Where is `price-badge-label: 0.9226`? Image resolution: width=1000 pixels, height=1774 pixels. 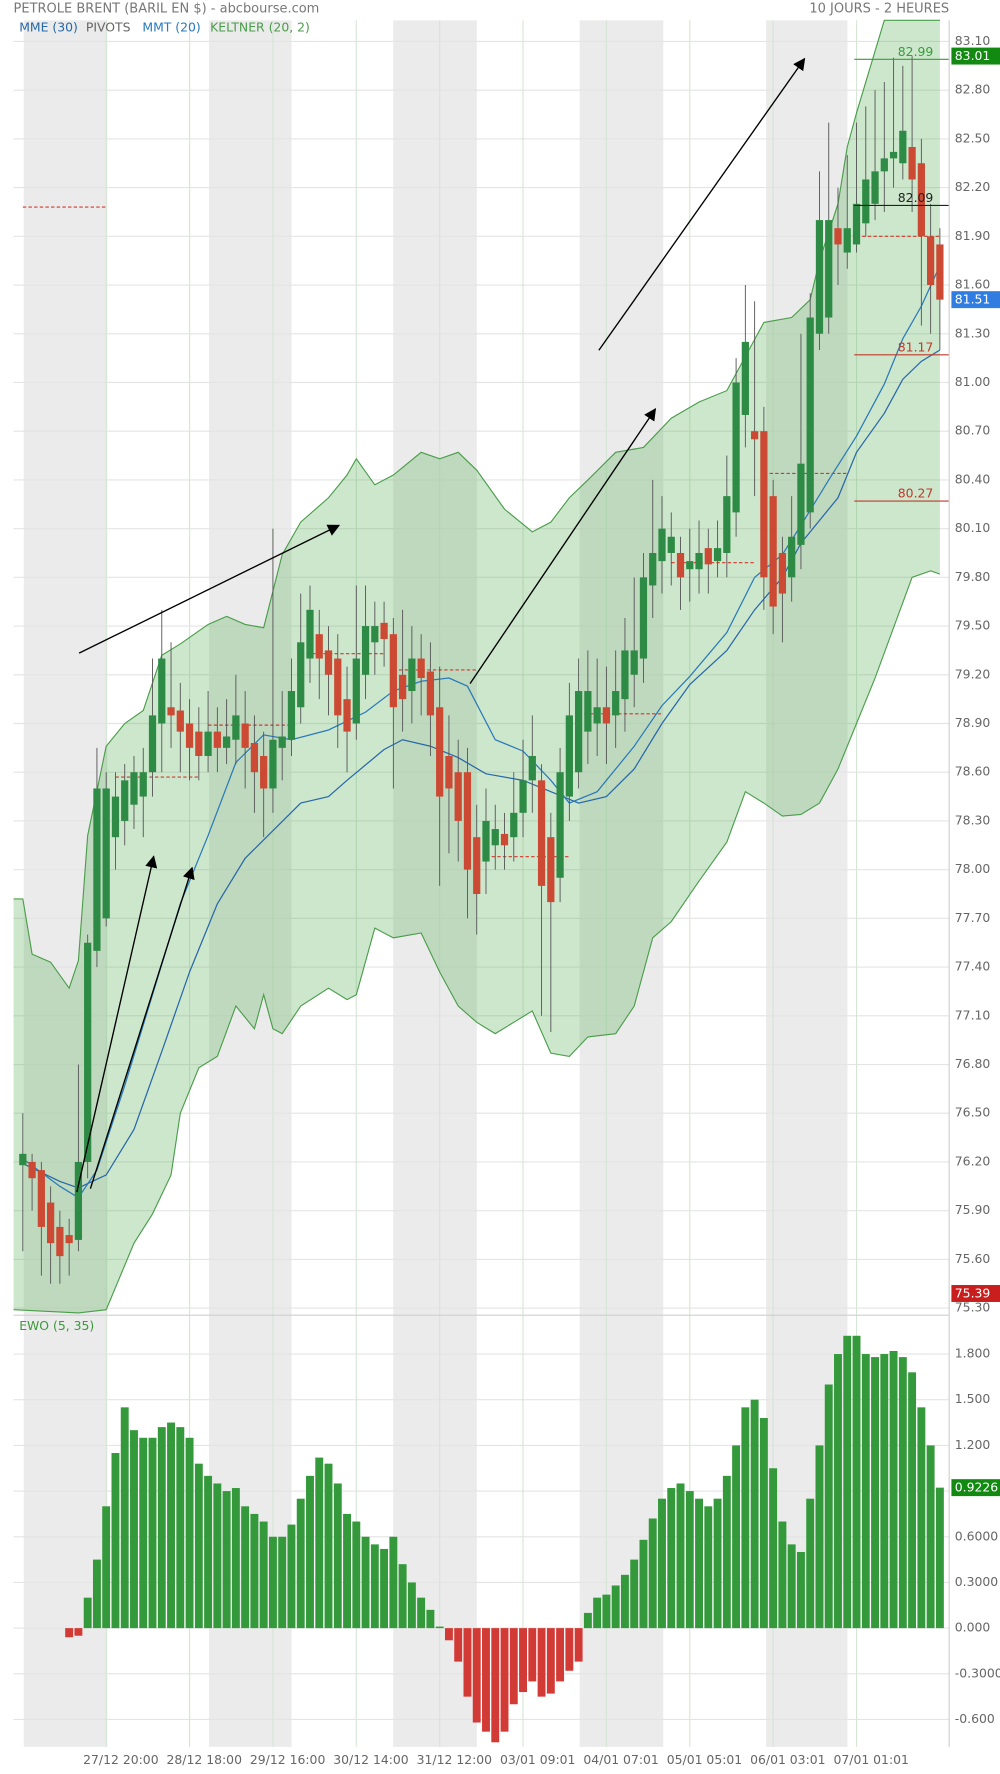
price-badge-label: 0.9226 is located at coordinates (977, 1487).